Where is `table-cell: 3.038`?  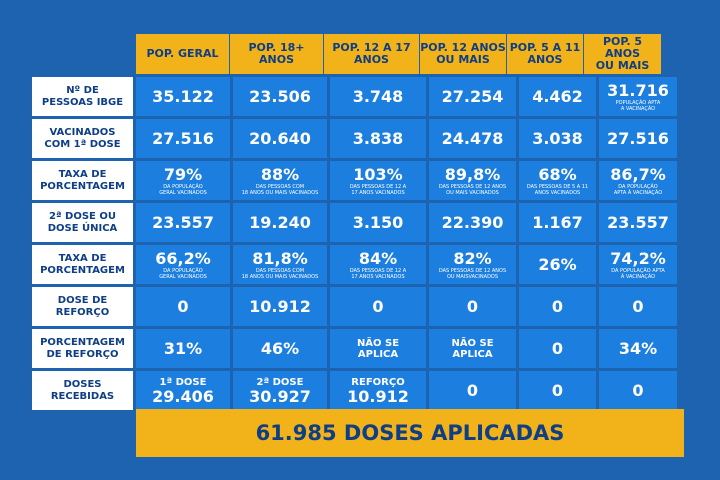
table-cell: 3.038 is located at coordinates (557, 138).